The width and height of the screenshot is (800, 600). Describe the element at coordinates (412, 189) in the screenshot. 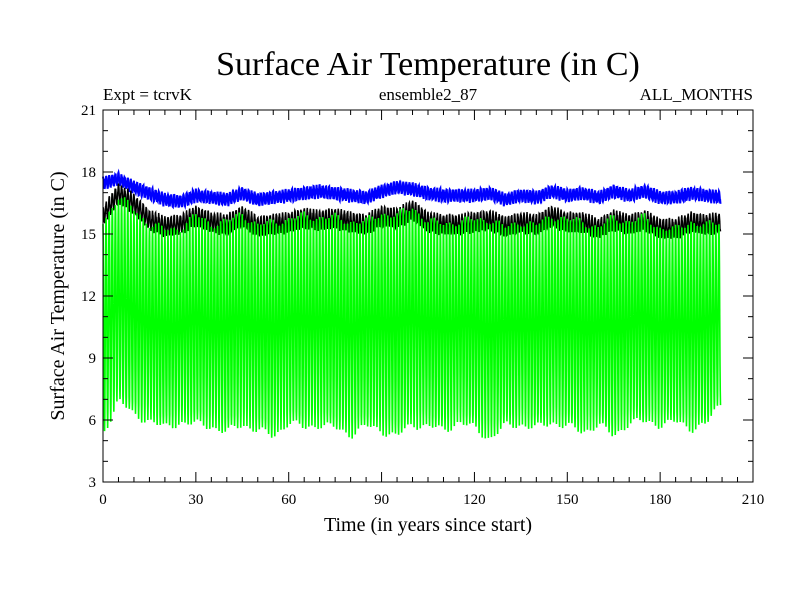

I see `series-blue-line` at that location.